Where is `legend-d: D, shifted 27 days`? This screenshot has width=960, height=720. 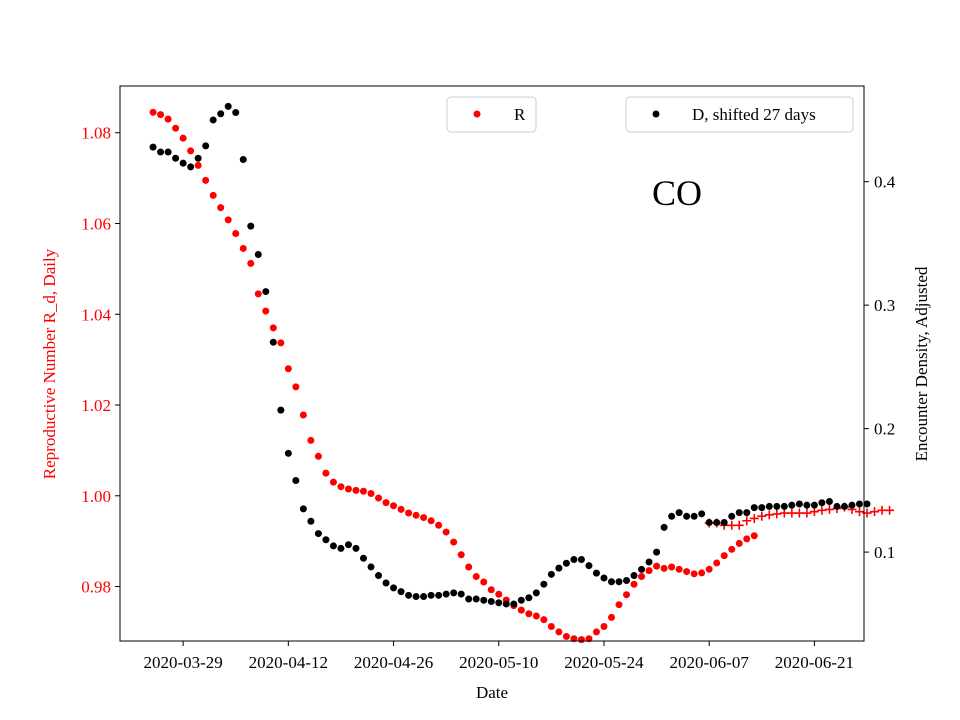 legend-d: D, shifted 27 days is located at coordinates (739, 114).